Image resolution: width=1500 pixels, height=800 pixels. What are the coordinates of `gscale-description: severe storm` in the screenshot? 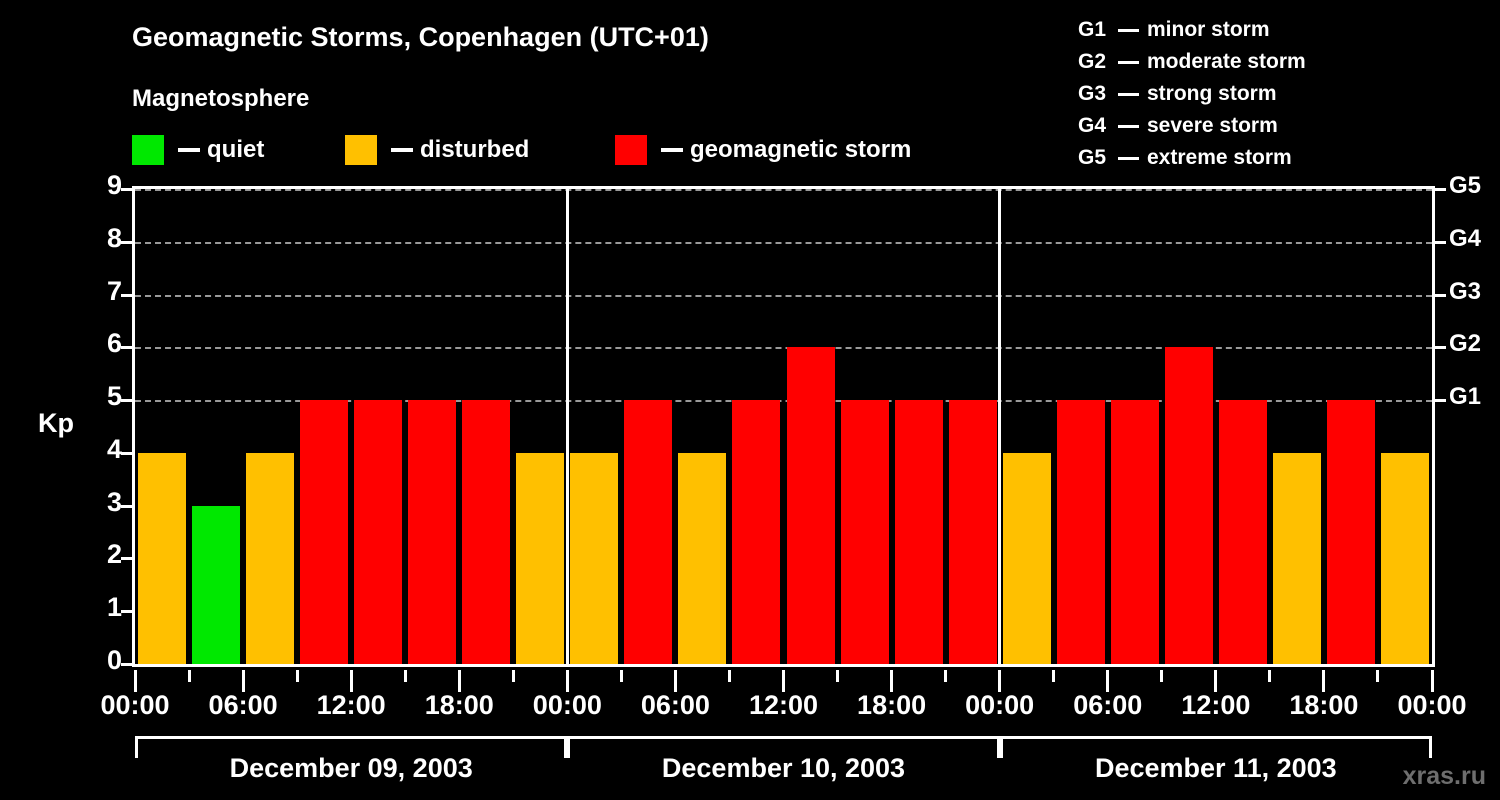 It's located at (1212, 125).